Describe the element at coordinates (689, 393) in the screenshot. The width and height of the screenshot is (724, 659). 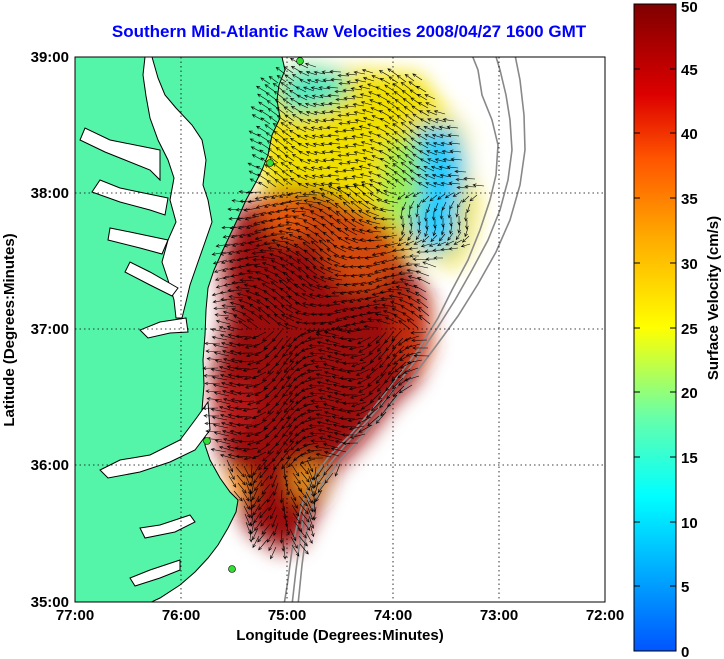
I see `colorbar-tick-label: 20` at that location.